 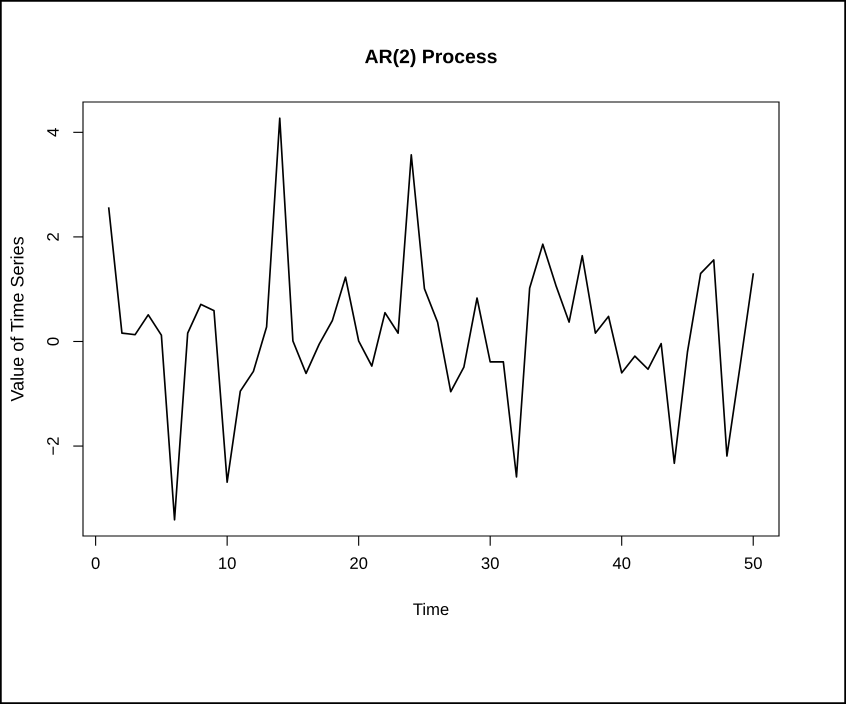 I want to click on y-tick-label: 2, so click(x=53, y=237).